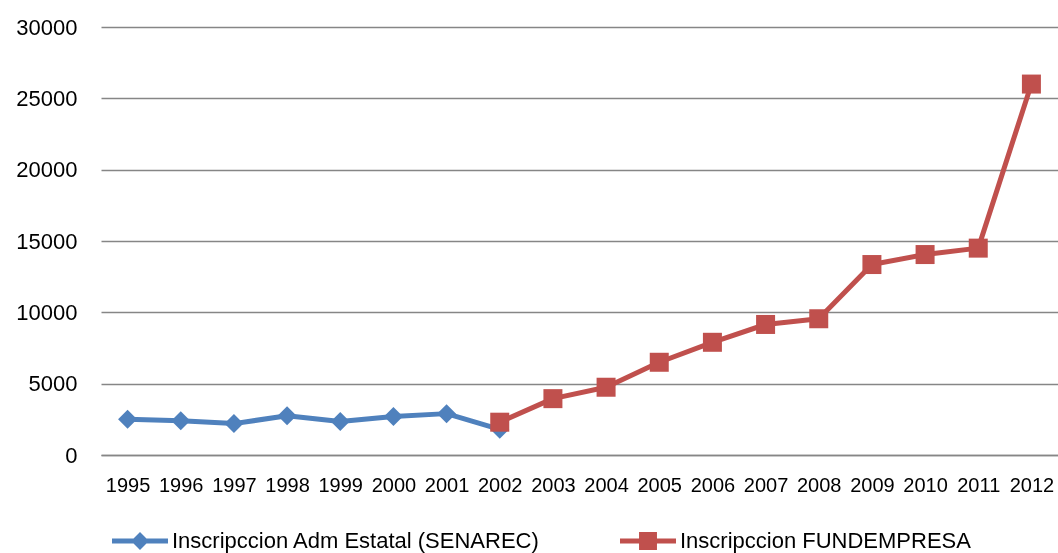 Image resolution: width=1058 pixels, height=553 pixels. I want to click on x-tick-label: 1997, so click(234, 484).